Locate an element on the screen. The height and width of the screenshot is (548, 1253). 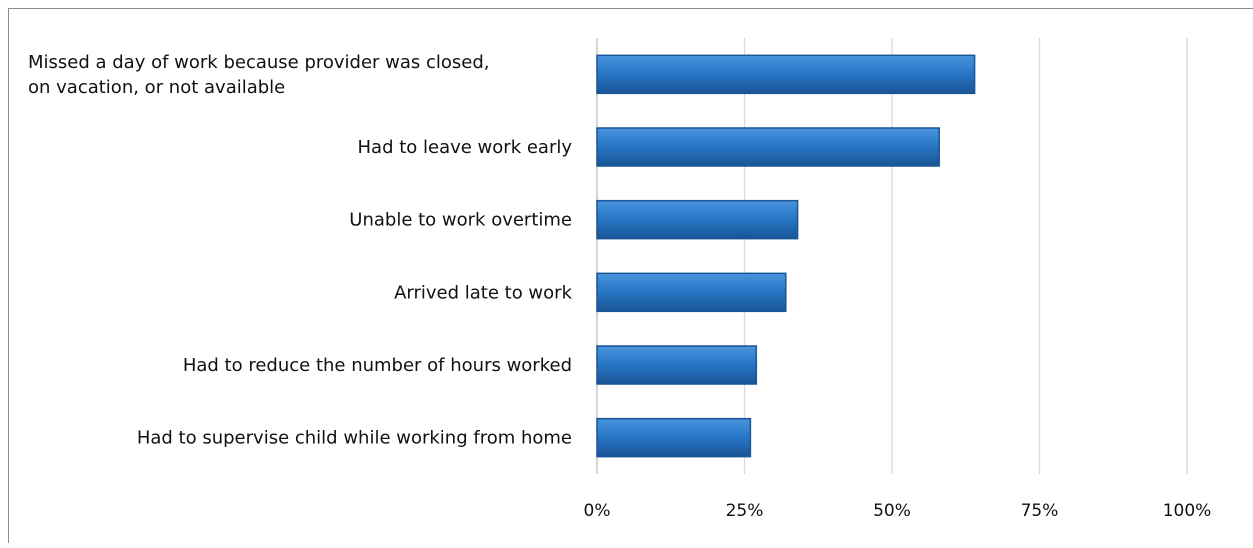
x-tick-label: 50% is located at coordinates (892, 511).